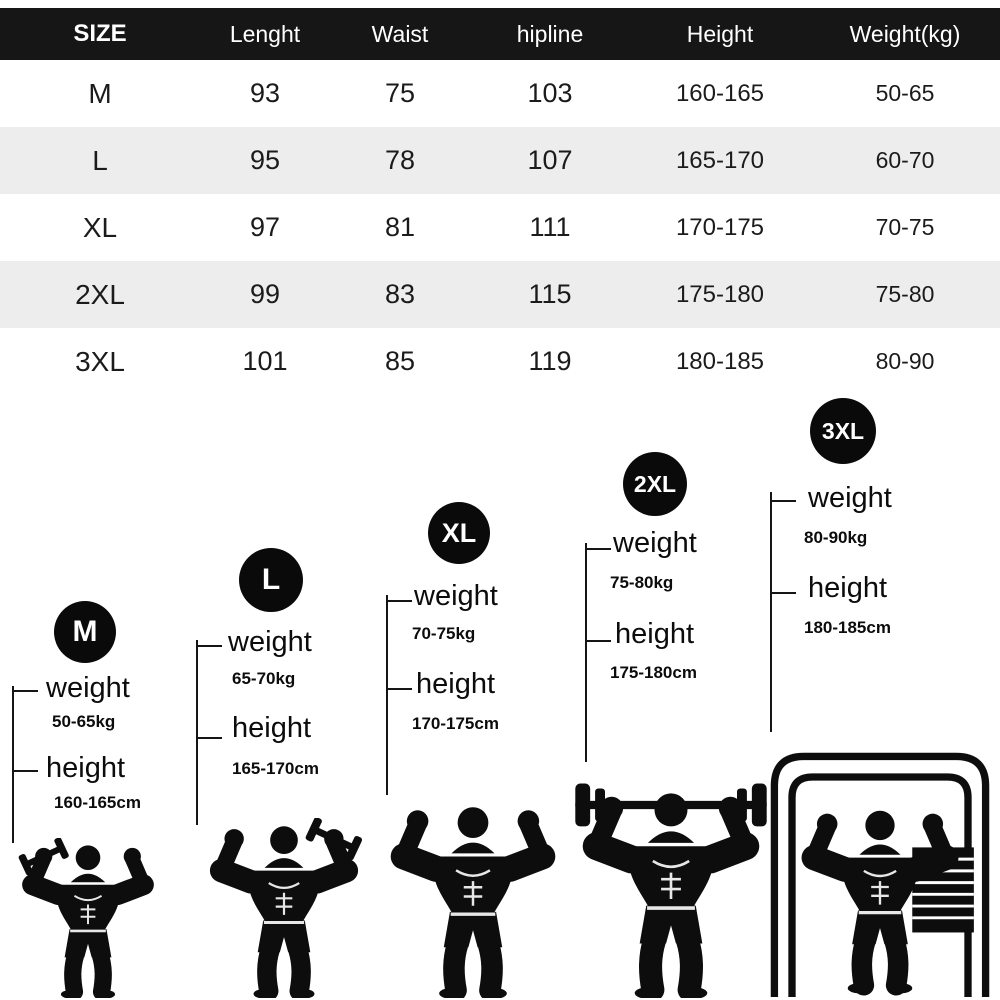  I want to click on column-header-height: Height, so click(720, 33).